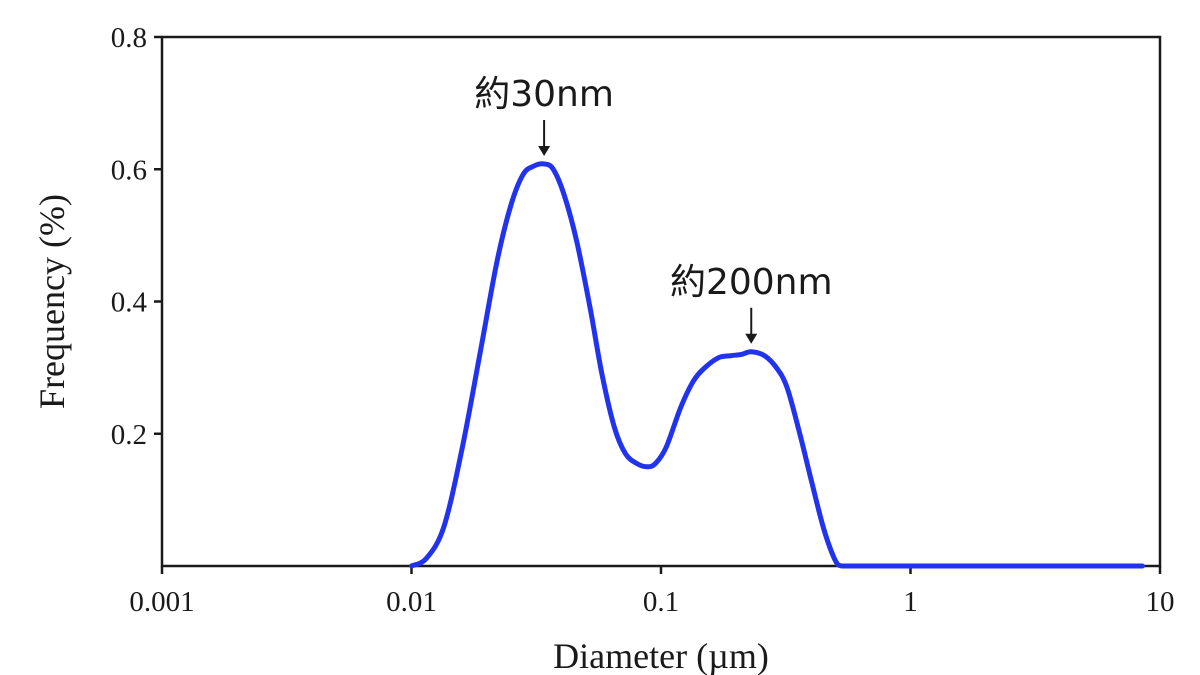  Describe the element at coordinates (129, 38) in the screenshot. I see `y-tick-label: 0.8` at that location.